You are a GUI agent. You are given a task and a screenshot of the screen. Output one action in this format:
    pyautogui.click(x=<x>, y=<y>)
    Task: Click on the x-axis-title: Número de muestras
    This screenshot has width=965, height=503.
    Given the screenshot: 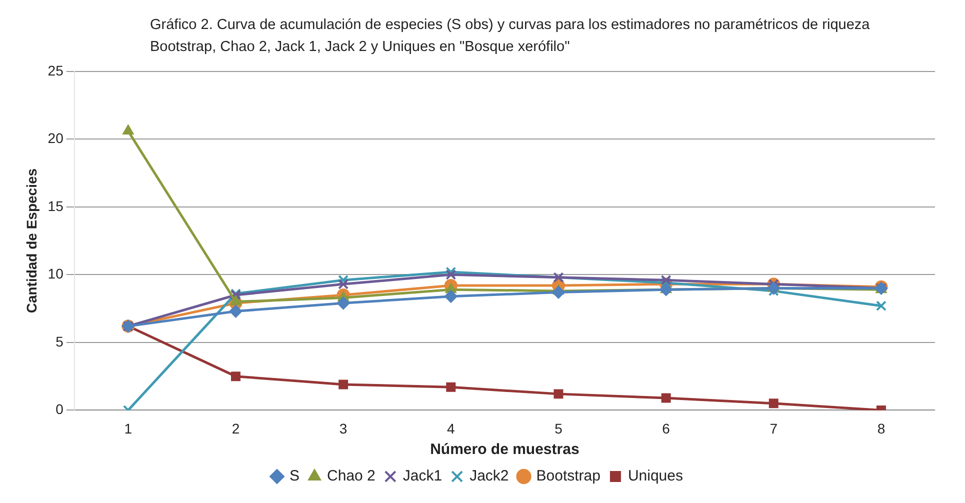 What is the action you would take?
    pyautogui.click(x=505, y=449)
    